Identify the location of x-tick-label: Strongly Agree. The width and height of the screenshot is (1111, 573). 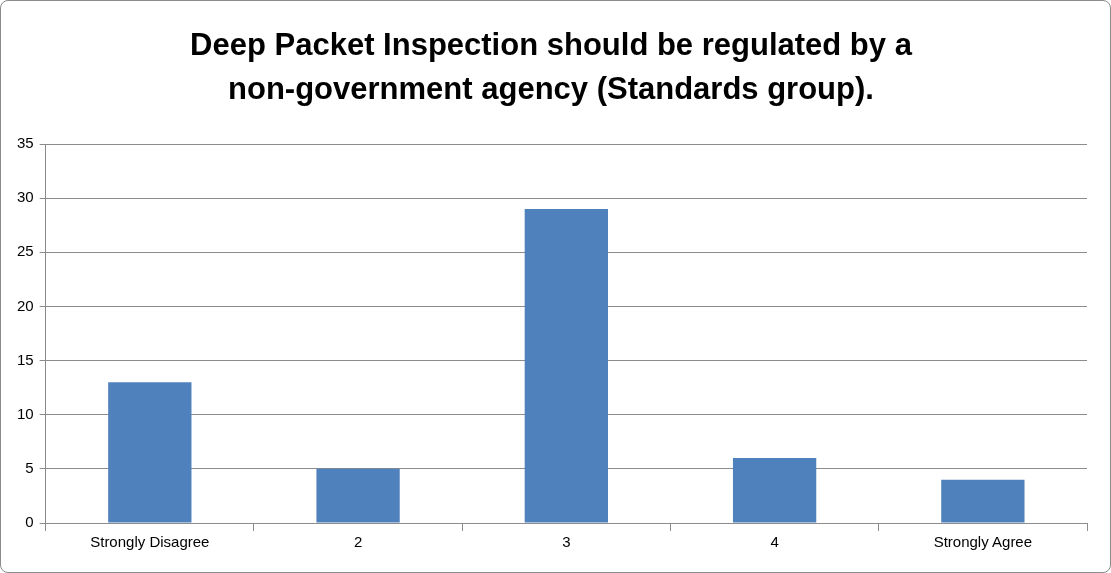
(983, 542).